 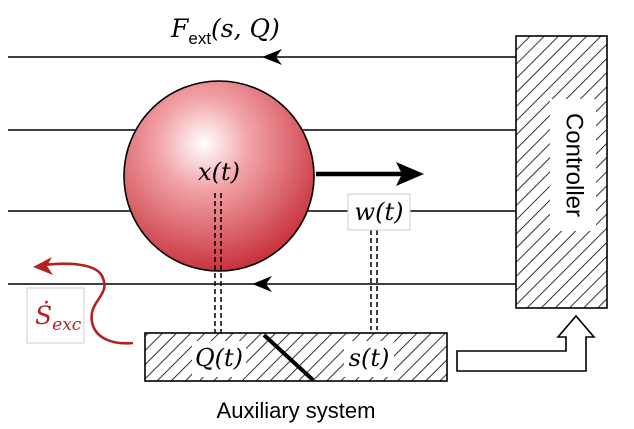 I want to click on noise-label-box, so click(x=379, y=212).